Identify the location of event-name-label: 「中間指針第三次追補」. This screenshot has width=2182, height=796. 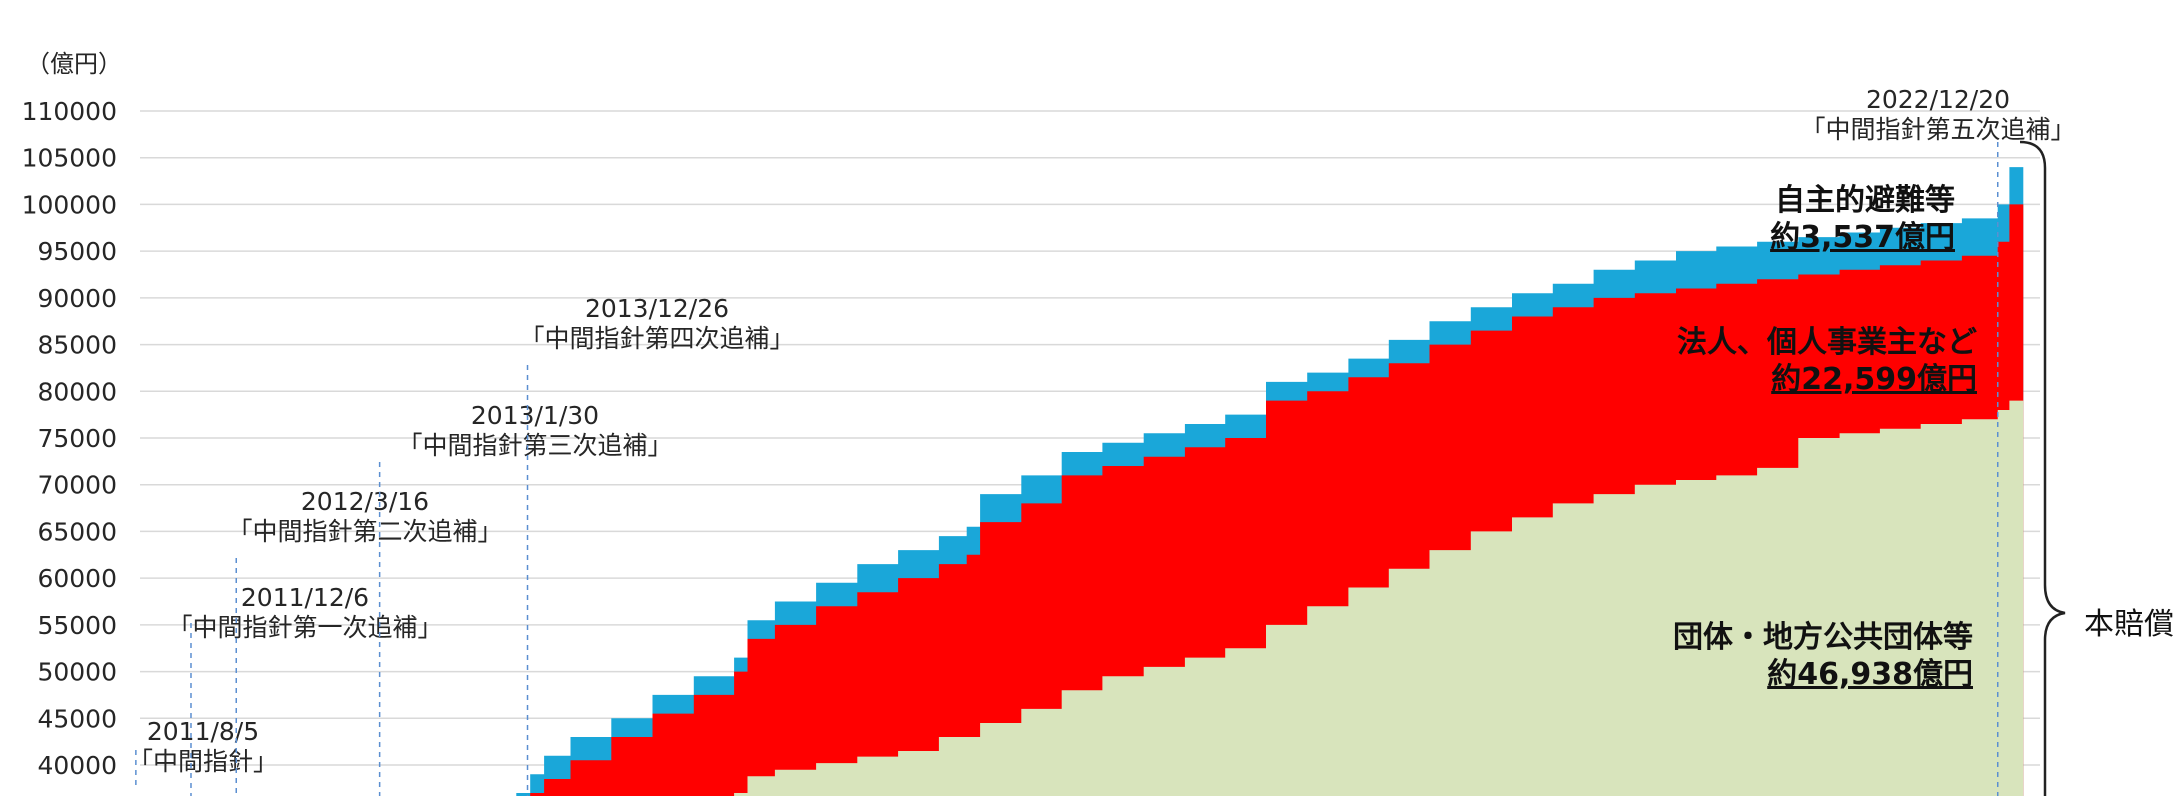
(534, 445).